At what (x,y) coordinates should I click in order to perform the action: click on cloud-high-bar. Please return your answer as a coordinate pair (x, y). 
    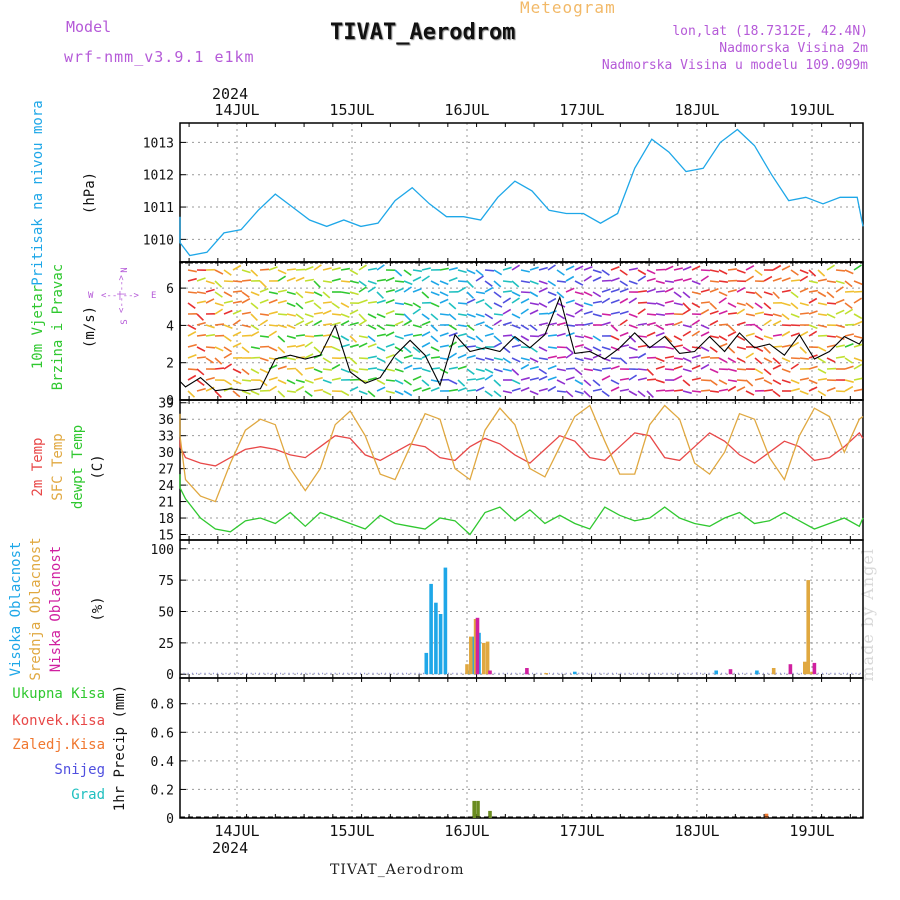
    Looking at the image, I should click on (575, 673).